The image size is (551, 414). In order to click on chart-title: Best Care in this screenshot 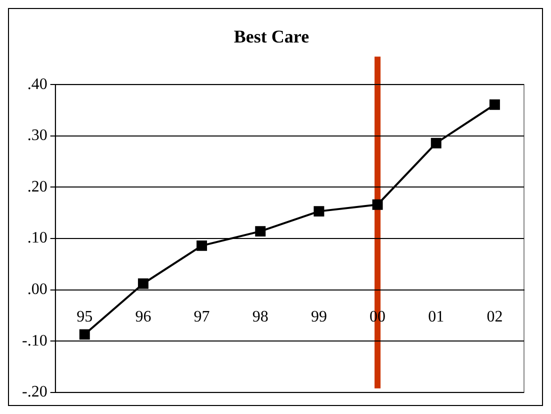, I will do `click(272, 36)`.